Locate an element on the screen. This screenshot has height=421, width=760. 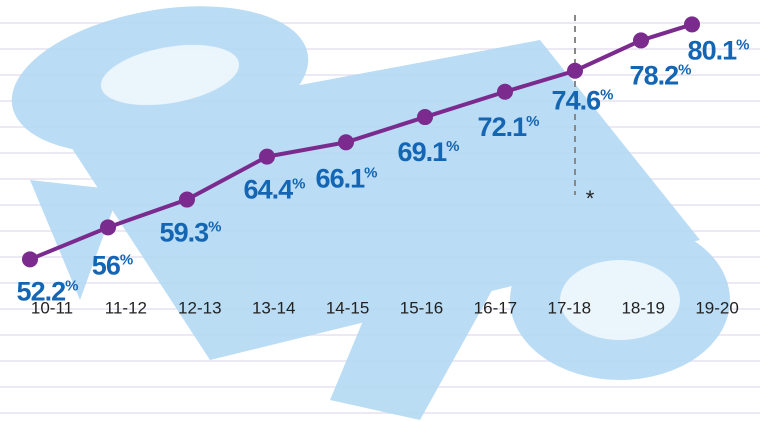
value-label: 74.6% is located at coordinates (583, 101).